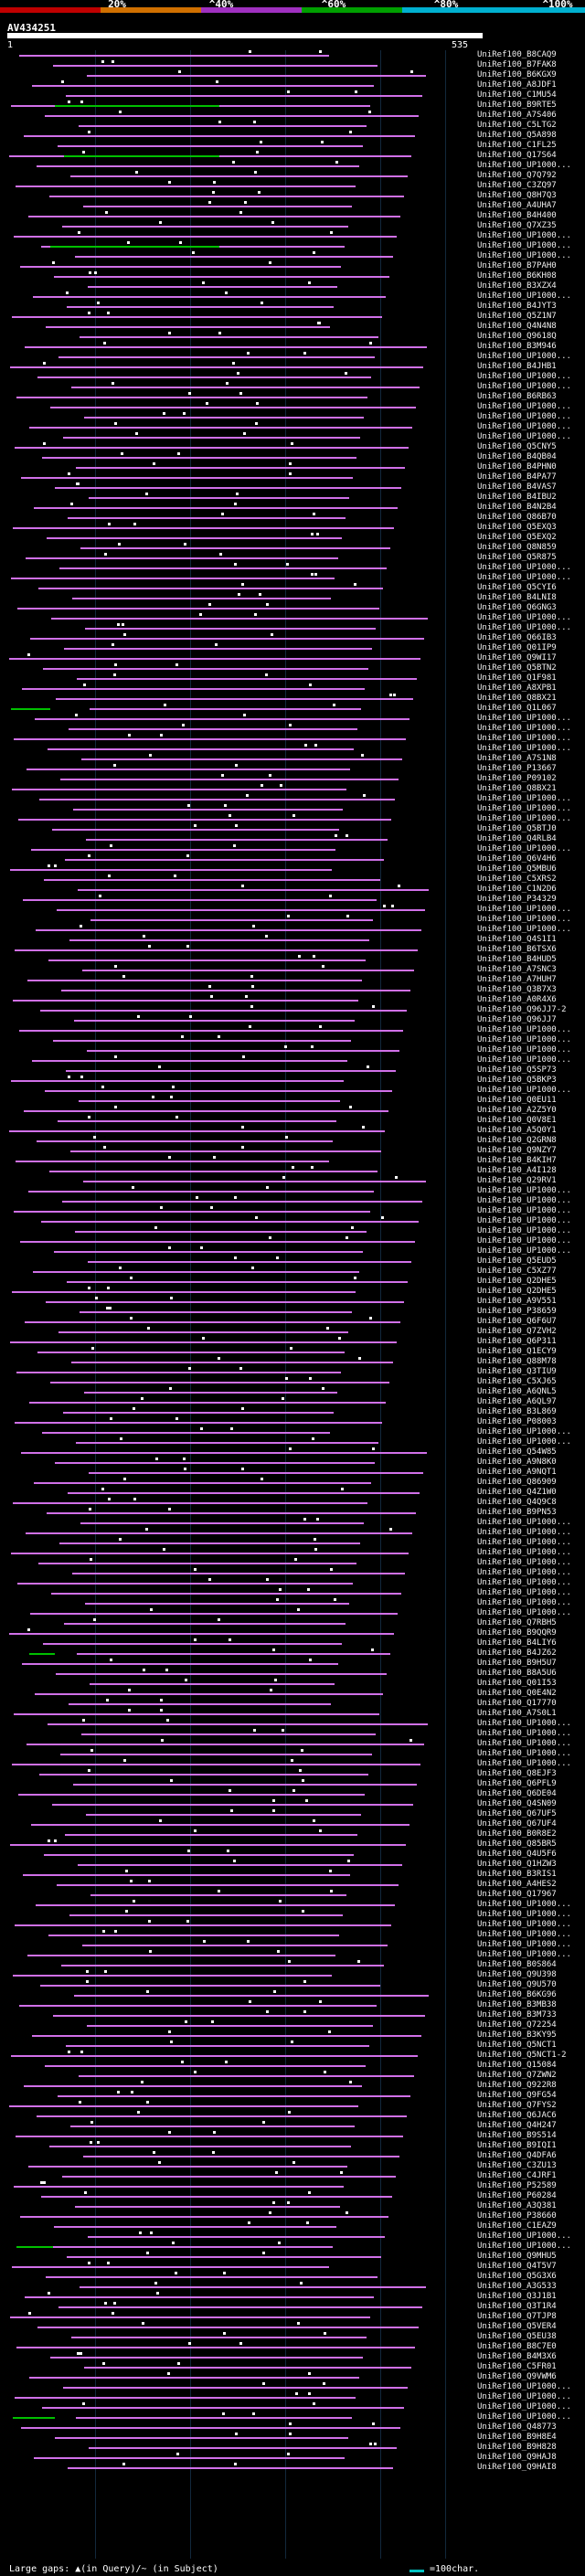  I want to click on hit-row: UniRef100_Q4S1I1, so click(293, 940).